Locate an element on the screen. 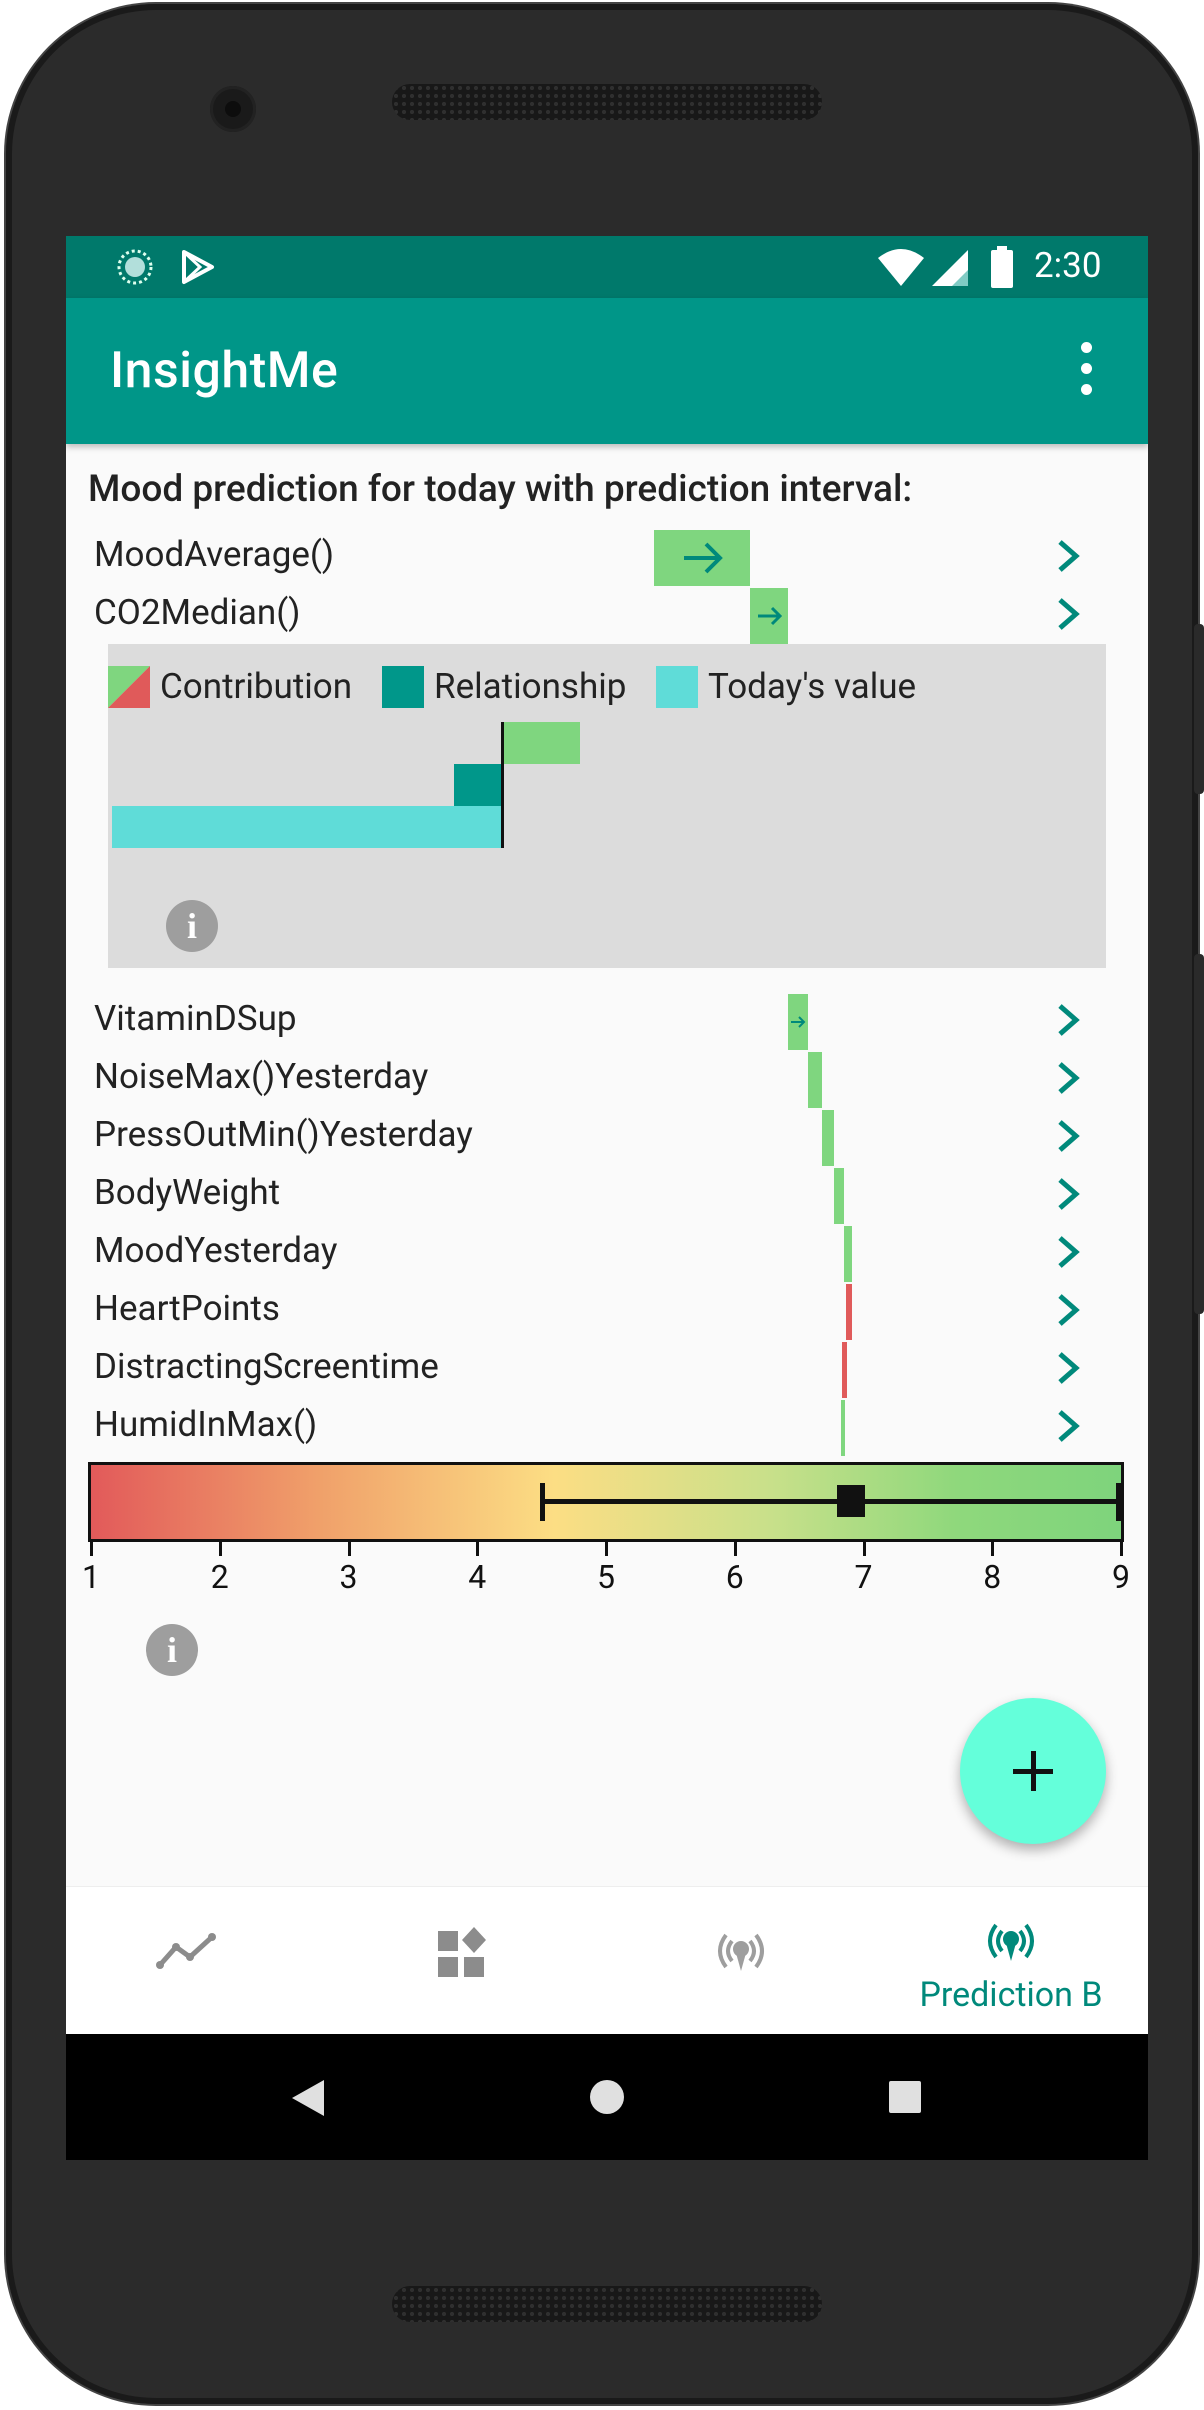  legend-contribution: Contribution is located at coordinates (256, 686).